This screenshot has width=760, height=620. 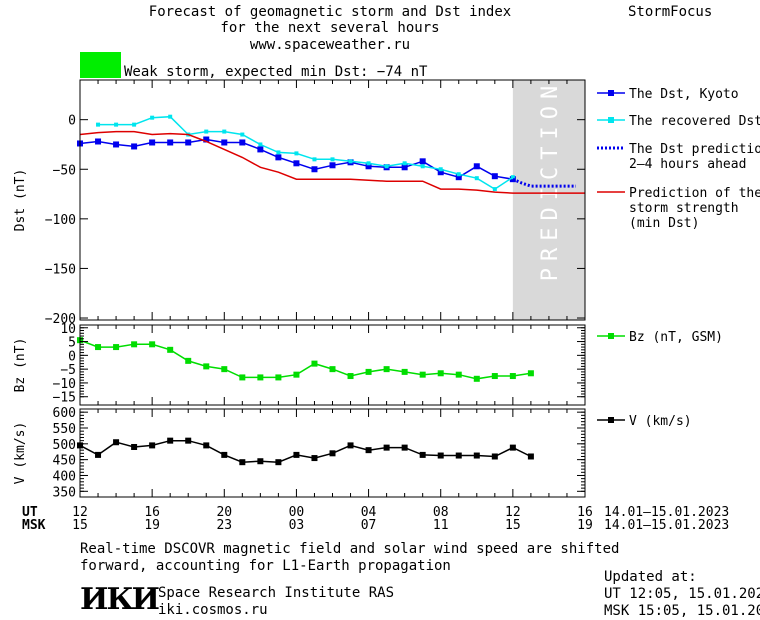 What do you see at coordinates (369, 525) in the screenshot?
I see `msk-tick-label: 07` at bounding box center [369, 525].